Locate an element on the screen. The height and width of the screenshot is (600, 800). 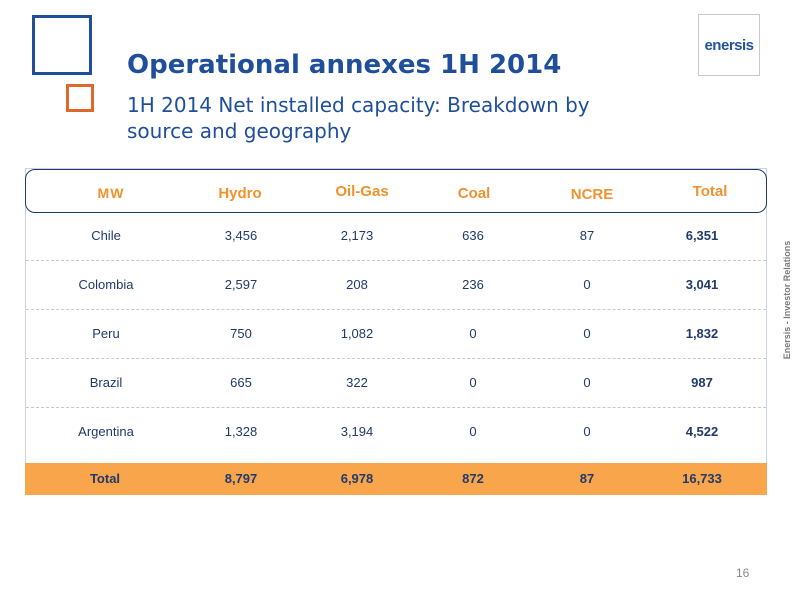
enersis-logo: enersis is located at coordinates (729, 45).